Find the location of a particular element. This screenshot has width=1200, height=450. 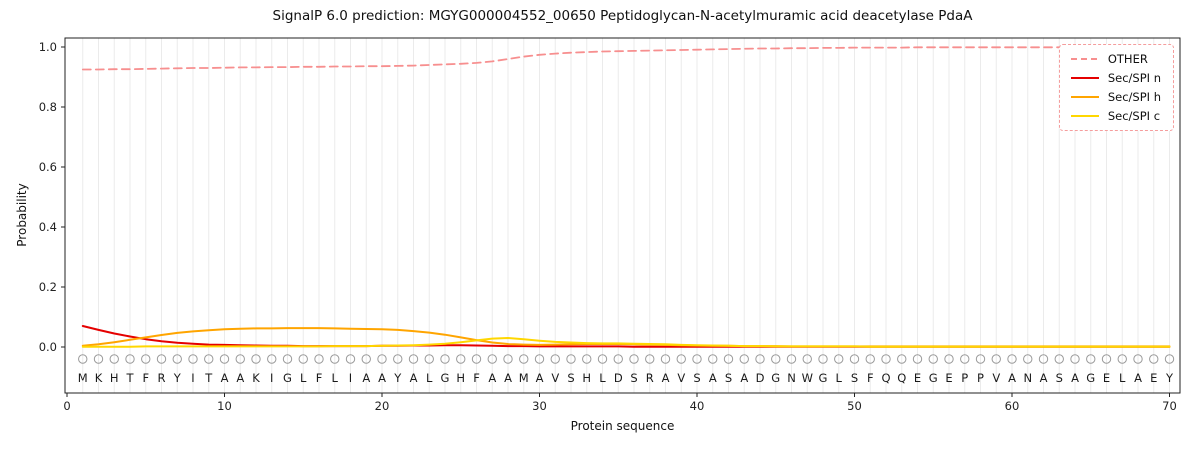

x-tick-label: 70 is located at coordinates (1169, 406).